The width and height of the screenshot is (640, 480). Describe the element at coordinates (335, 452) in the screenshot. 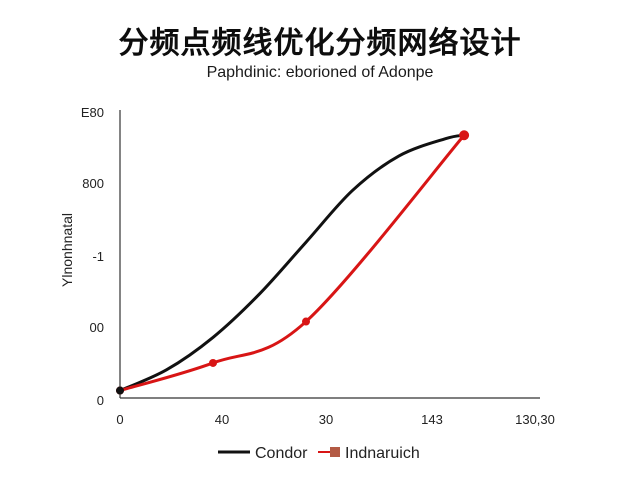

I see `legend-swatch` at that location.